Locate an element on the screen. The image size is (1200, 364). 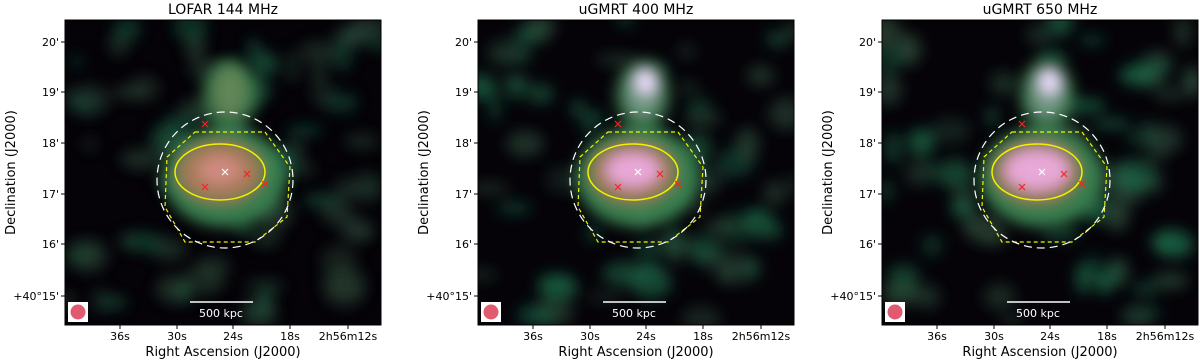
x-tick-label: 2h56m12s is located at coordinates (1165, 336).